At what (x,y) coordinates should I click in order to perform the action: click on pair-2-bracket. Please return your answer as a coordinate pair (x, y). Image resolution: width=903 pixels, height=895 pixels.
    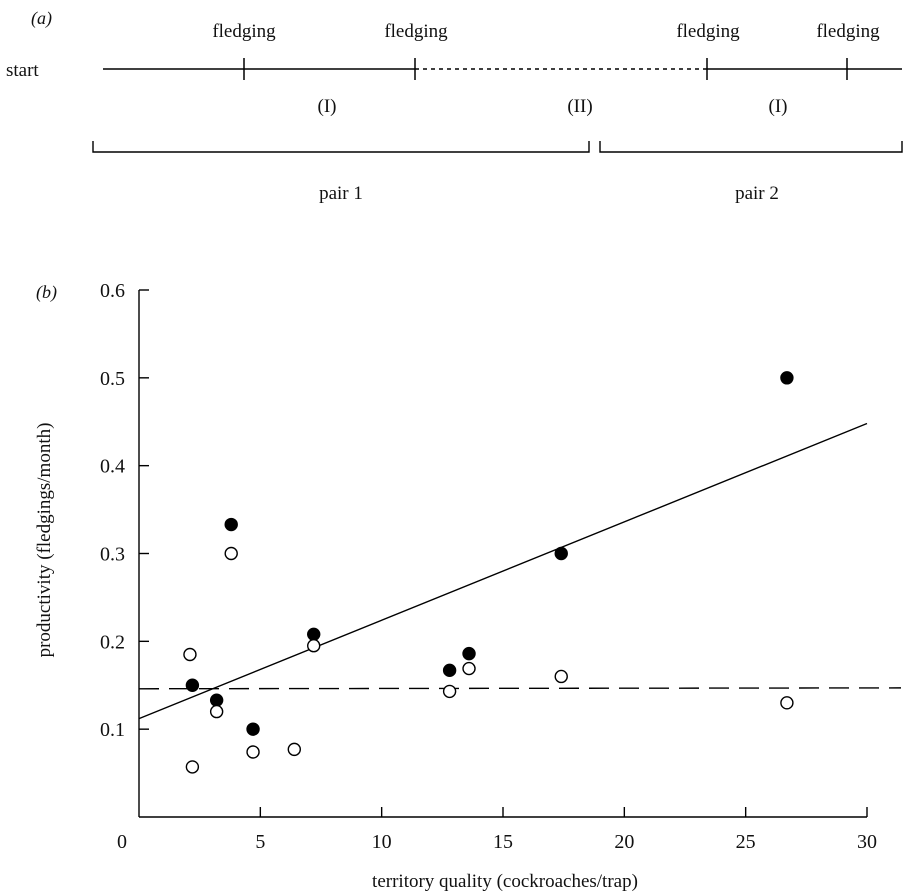
    Looking at the image, I should click on (751, 147).